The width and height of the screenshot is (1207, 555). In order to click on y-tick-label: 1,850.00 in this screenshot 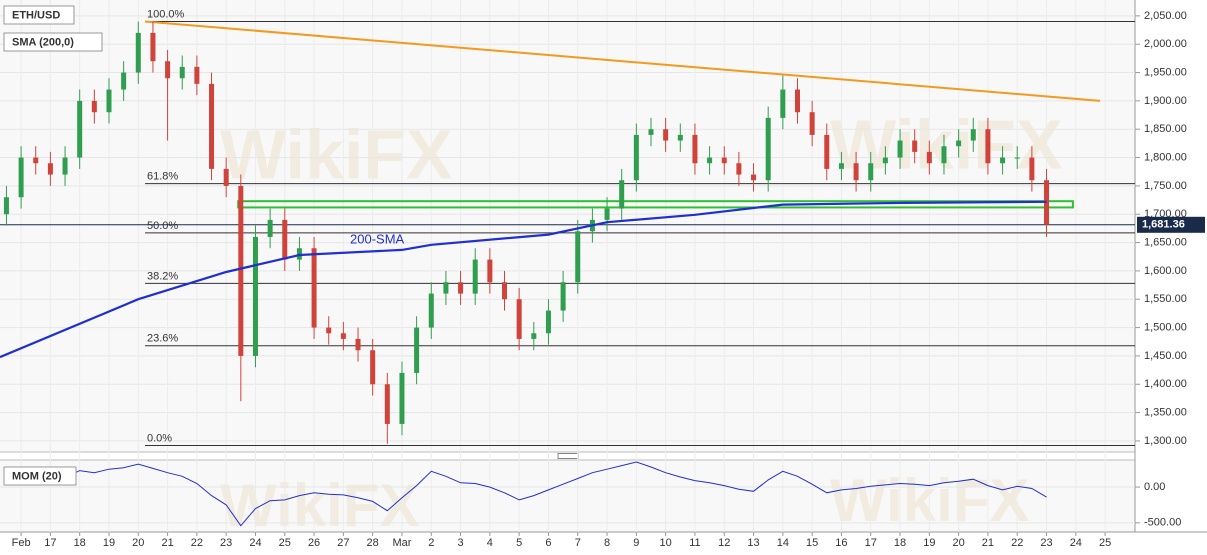, I will do `click(1165, 129)`.